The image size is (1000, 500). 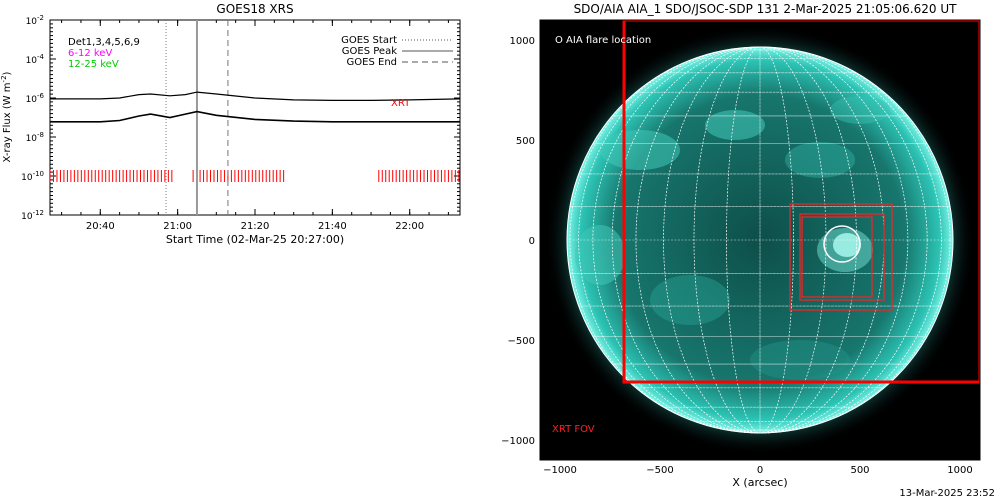 What do you see at coordinates (254, 9) in the screenshot?
I see `goes-title: GOES18 XRS` at bounding box center [254, 9].